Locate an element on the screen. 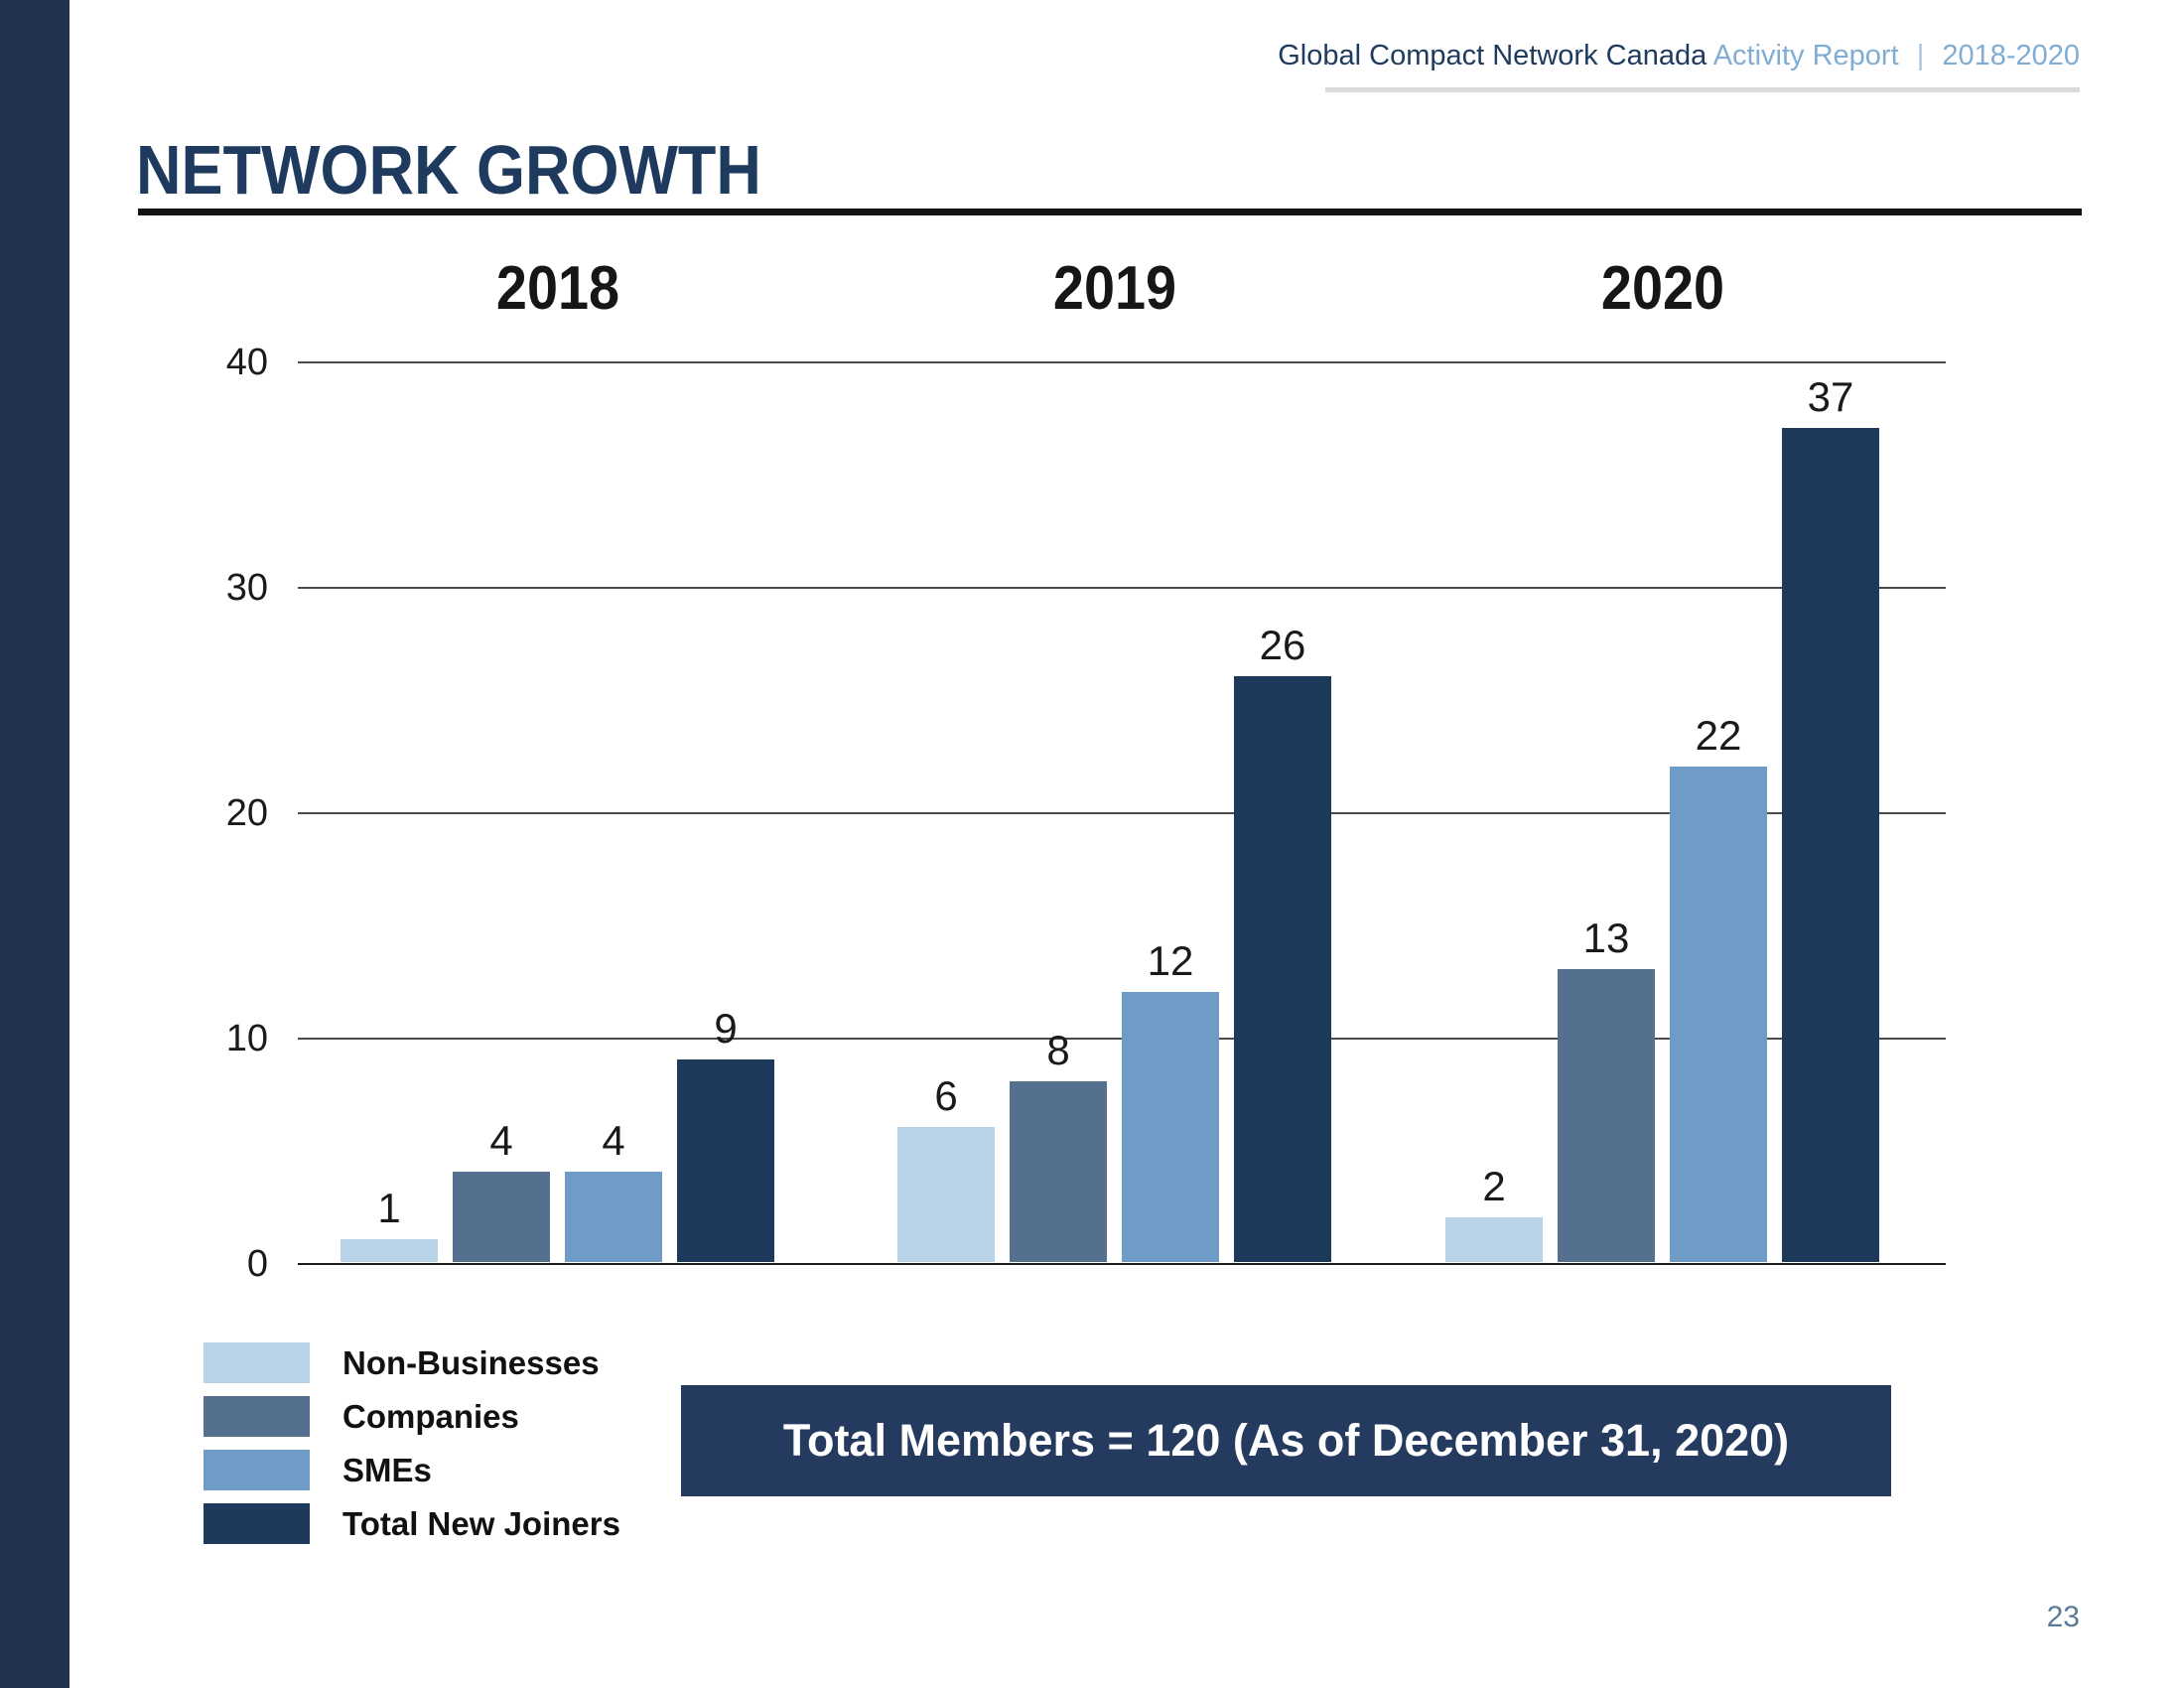 The image size is (2184, 1688). bar-2018-companies: 4 is located at coordinates (501, 1191).